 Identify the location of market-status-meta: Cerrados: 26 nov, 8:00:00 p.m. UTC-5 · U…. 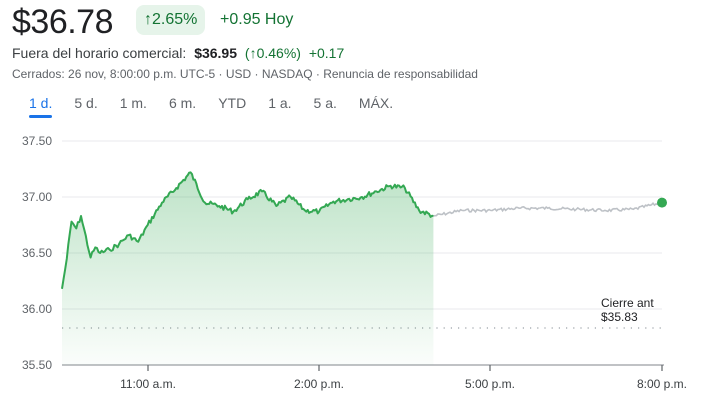
(245, 74).